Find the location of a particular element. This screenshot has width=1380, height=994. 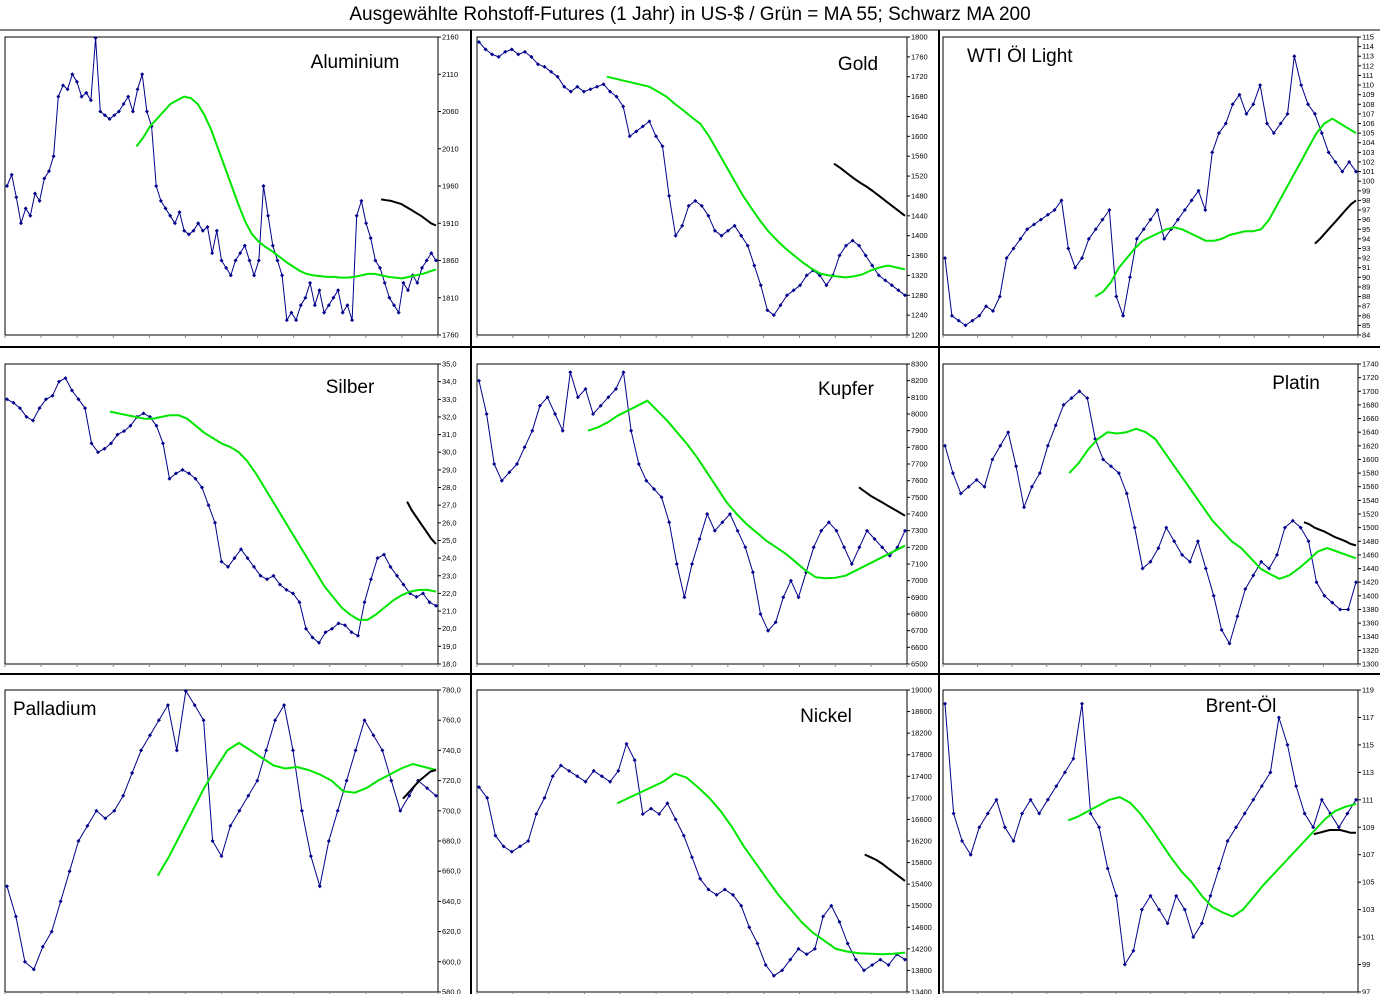

y-tick-label: 6600 is located at coordinates (919, 647).